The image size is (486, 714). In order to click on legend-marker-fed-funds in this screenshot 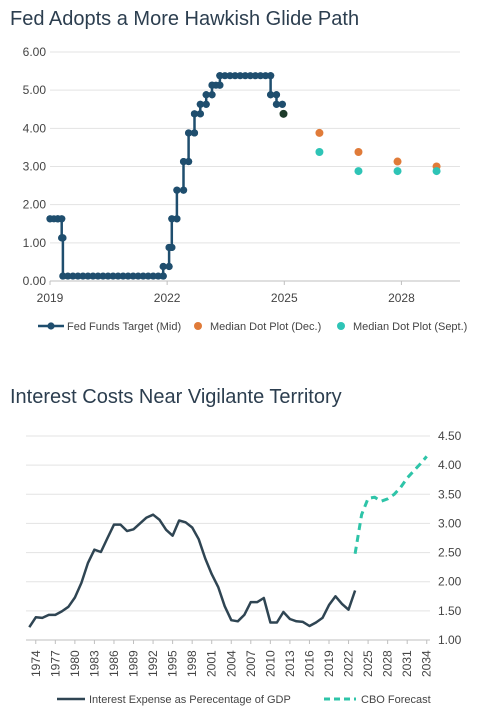, I will do `click(51, 326)`.